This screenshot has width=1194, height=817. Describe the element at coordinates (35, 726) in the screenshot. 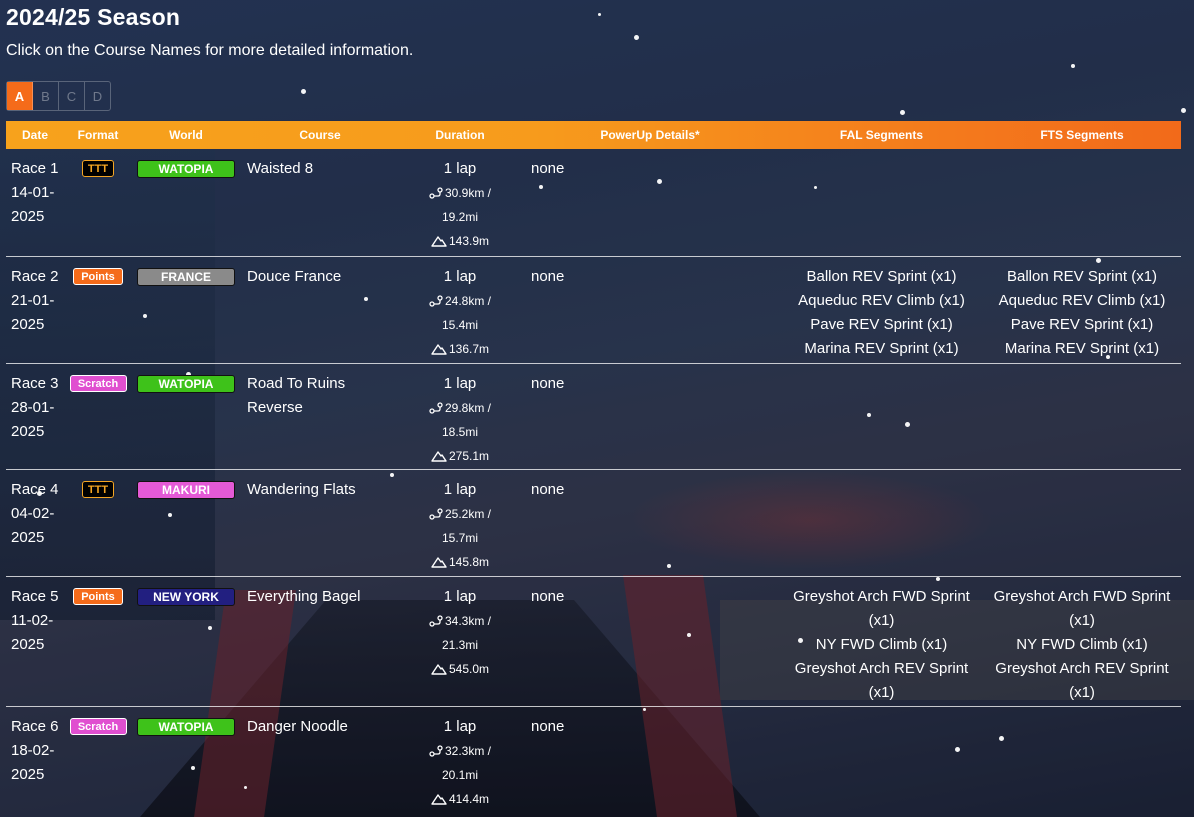

I see `race-number: Race 6` at that location.